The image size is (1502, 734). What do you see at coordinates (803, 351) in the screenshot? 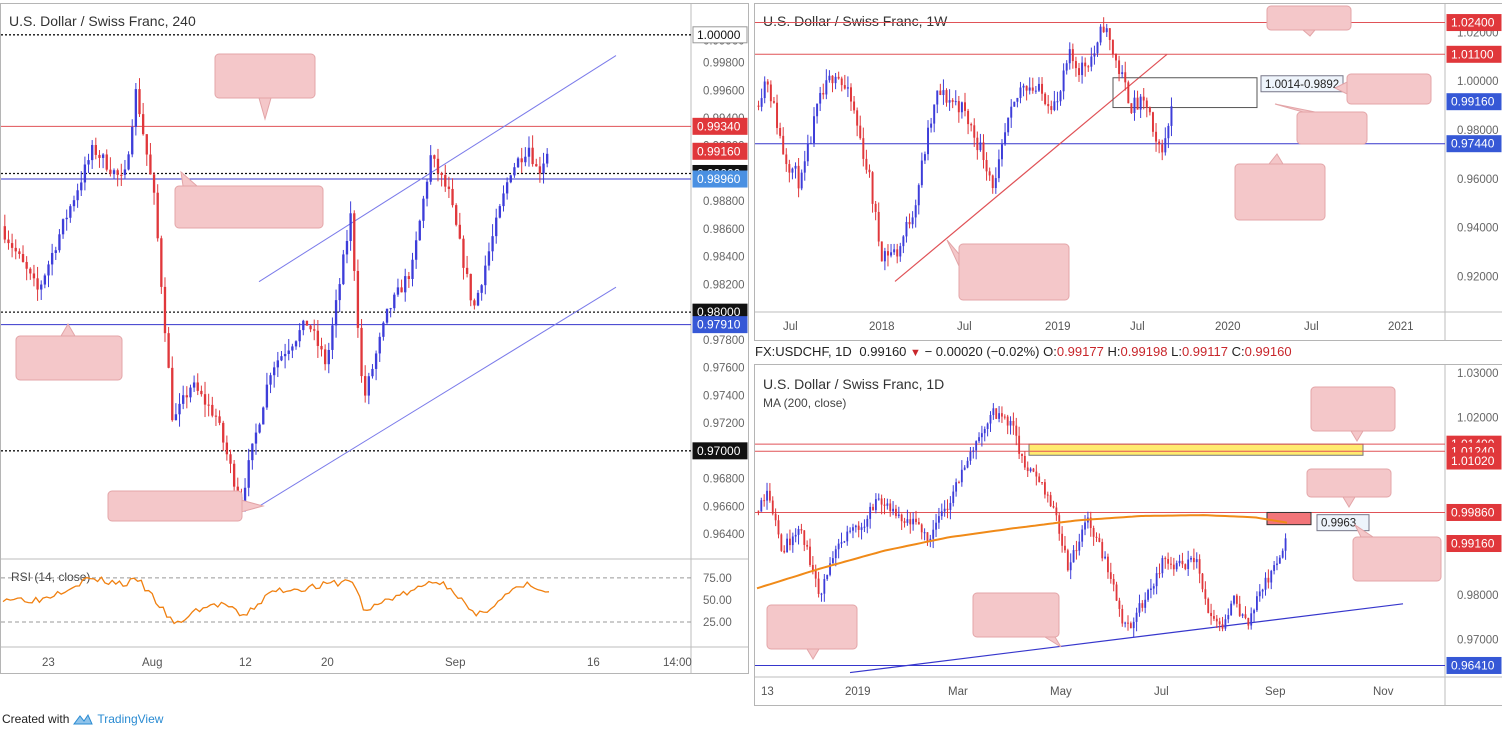
I see `symbol-label: FX:USDCHF, 1D` at bounding box center [803, 351].